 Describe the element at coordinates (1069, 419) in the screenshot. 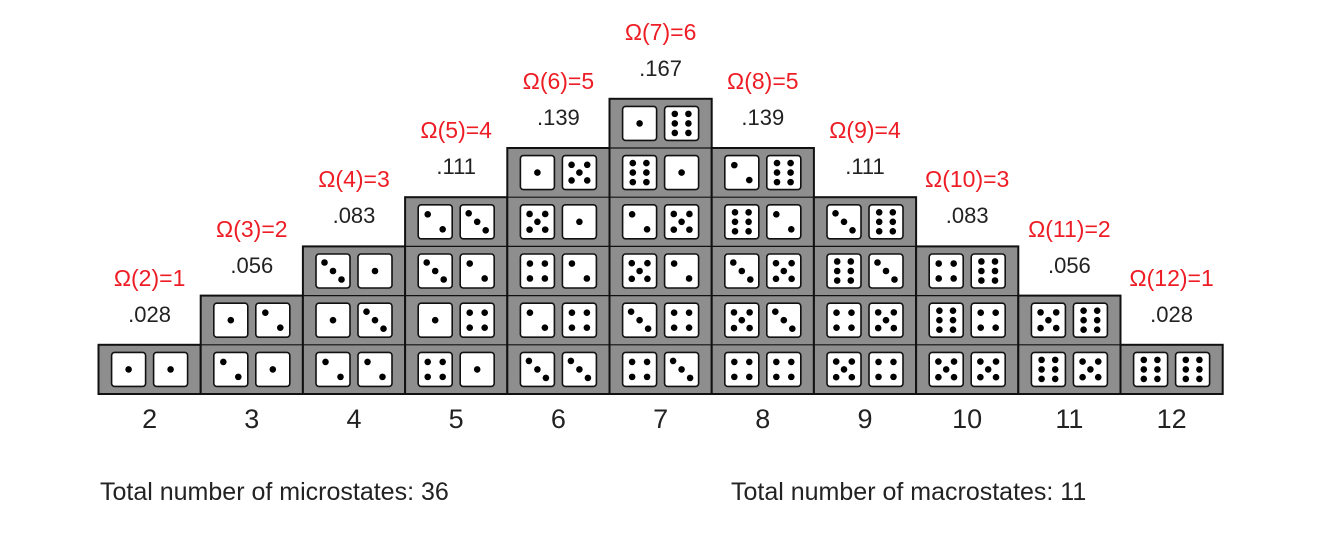

I see `sum-label-11: 11` at that location.